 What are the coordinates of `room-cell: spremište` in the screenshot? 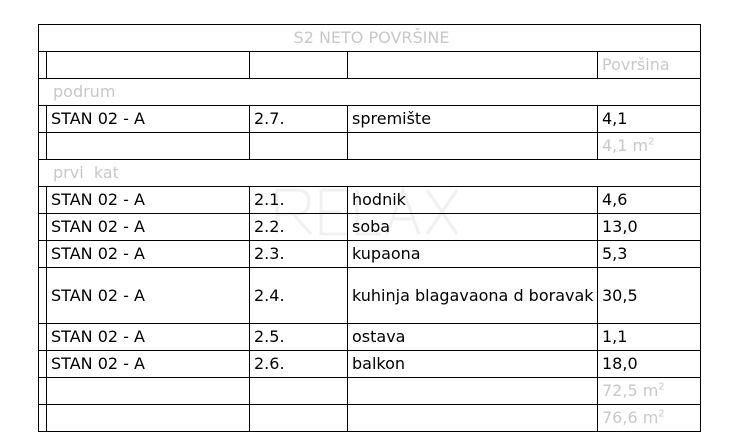 It's located at (472, 119).